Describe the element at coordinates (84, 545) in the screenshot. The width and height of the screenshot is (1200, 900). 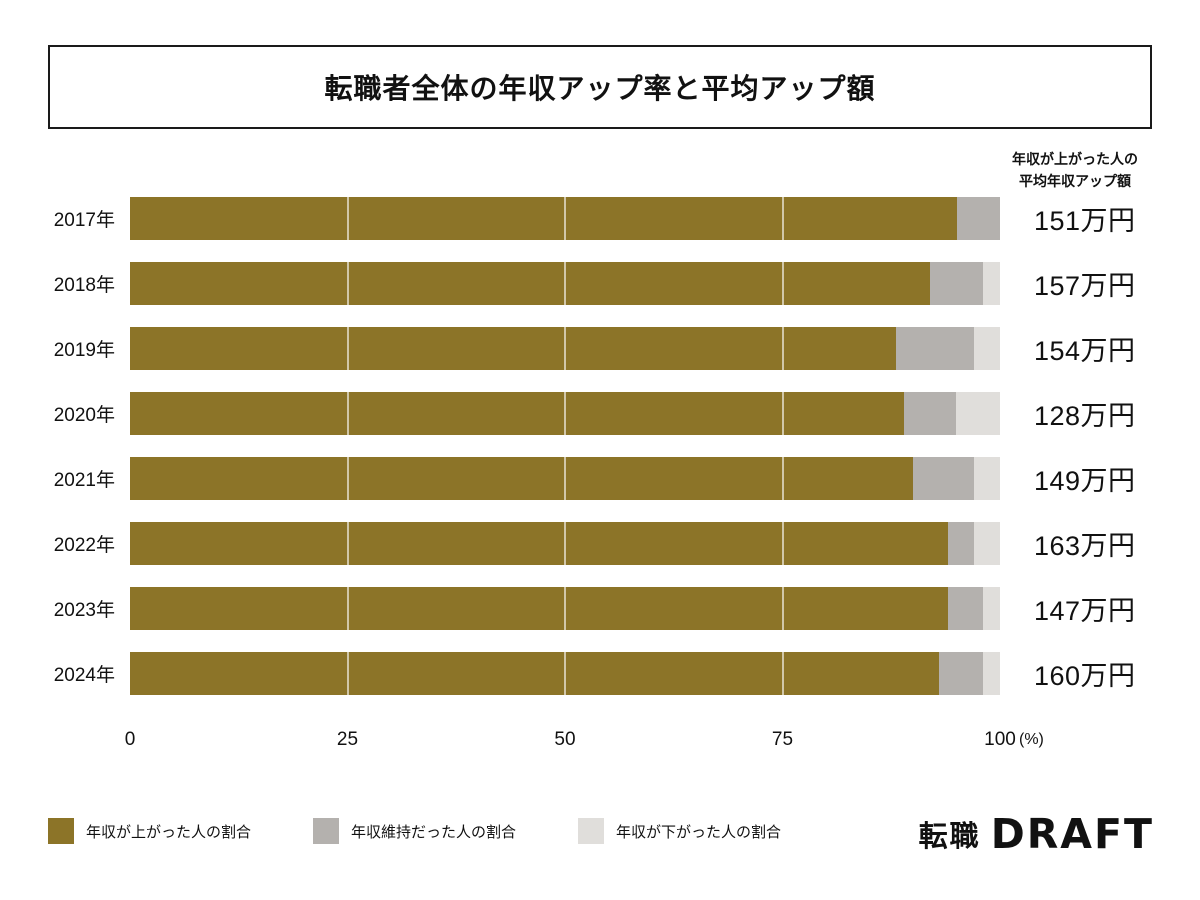
I see `year-label: 2022年` at that location.